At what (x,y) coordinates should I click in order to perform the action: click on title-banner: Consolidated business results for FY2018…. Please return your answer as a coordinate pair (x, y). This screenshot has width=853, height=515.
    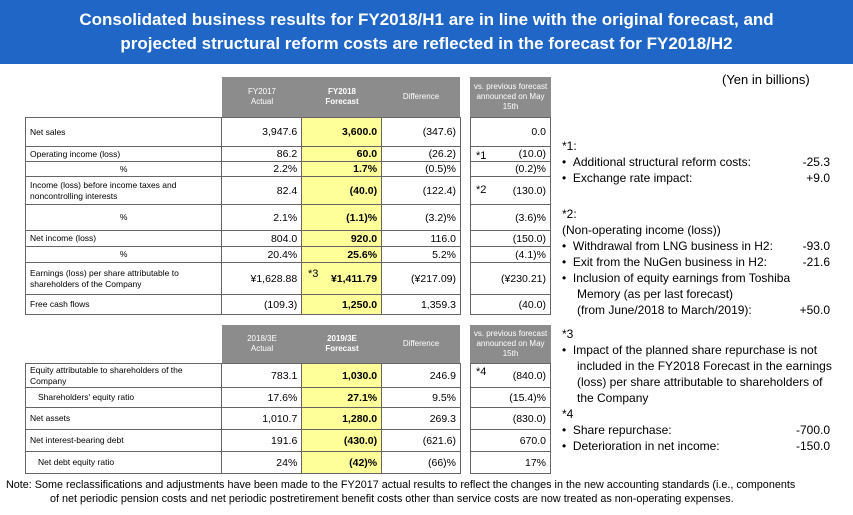
    Looking at the image, I should click on (426, 32).